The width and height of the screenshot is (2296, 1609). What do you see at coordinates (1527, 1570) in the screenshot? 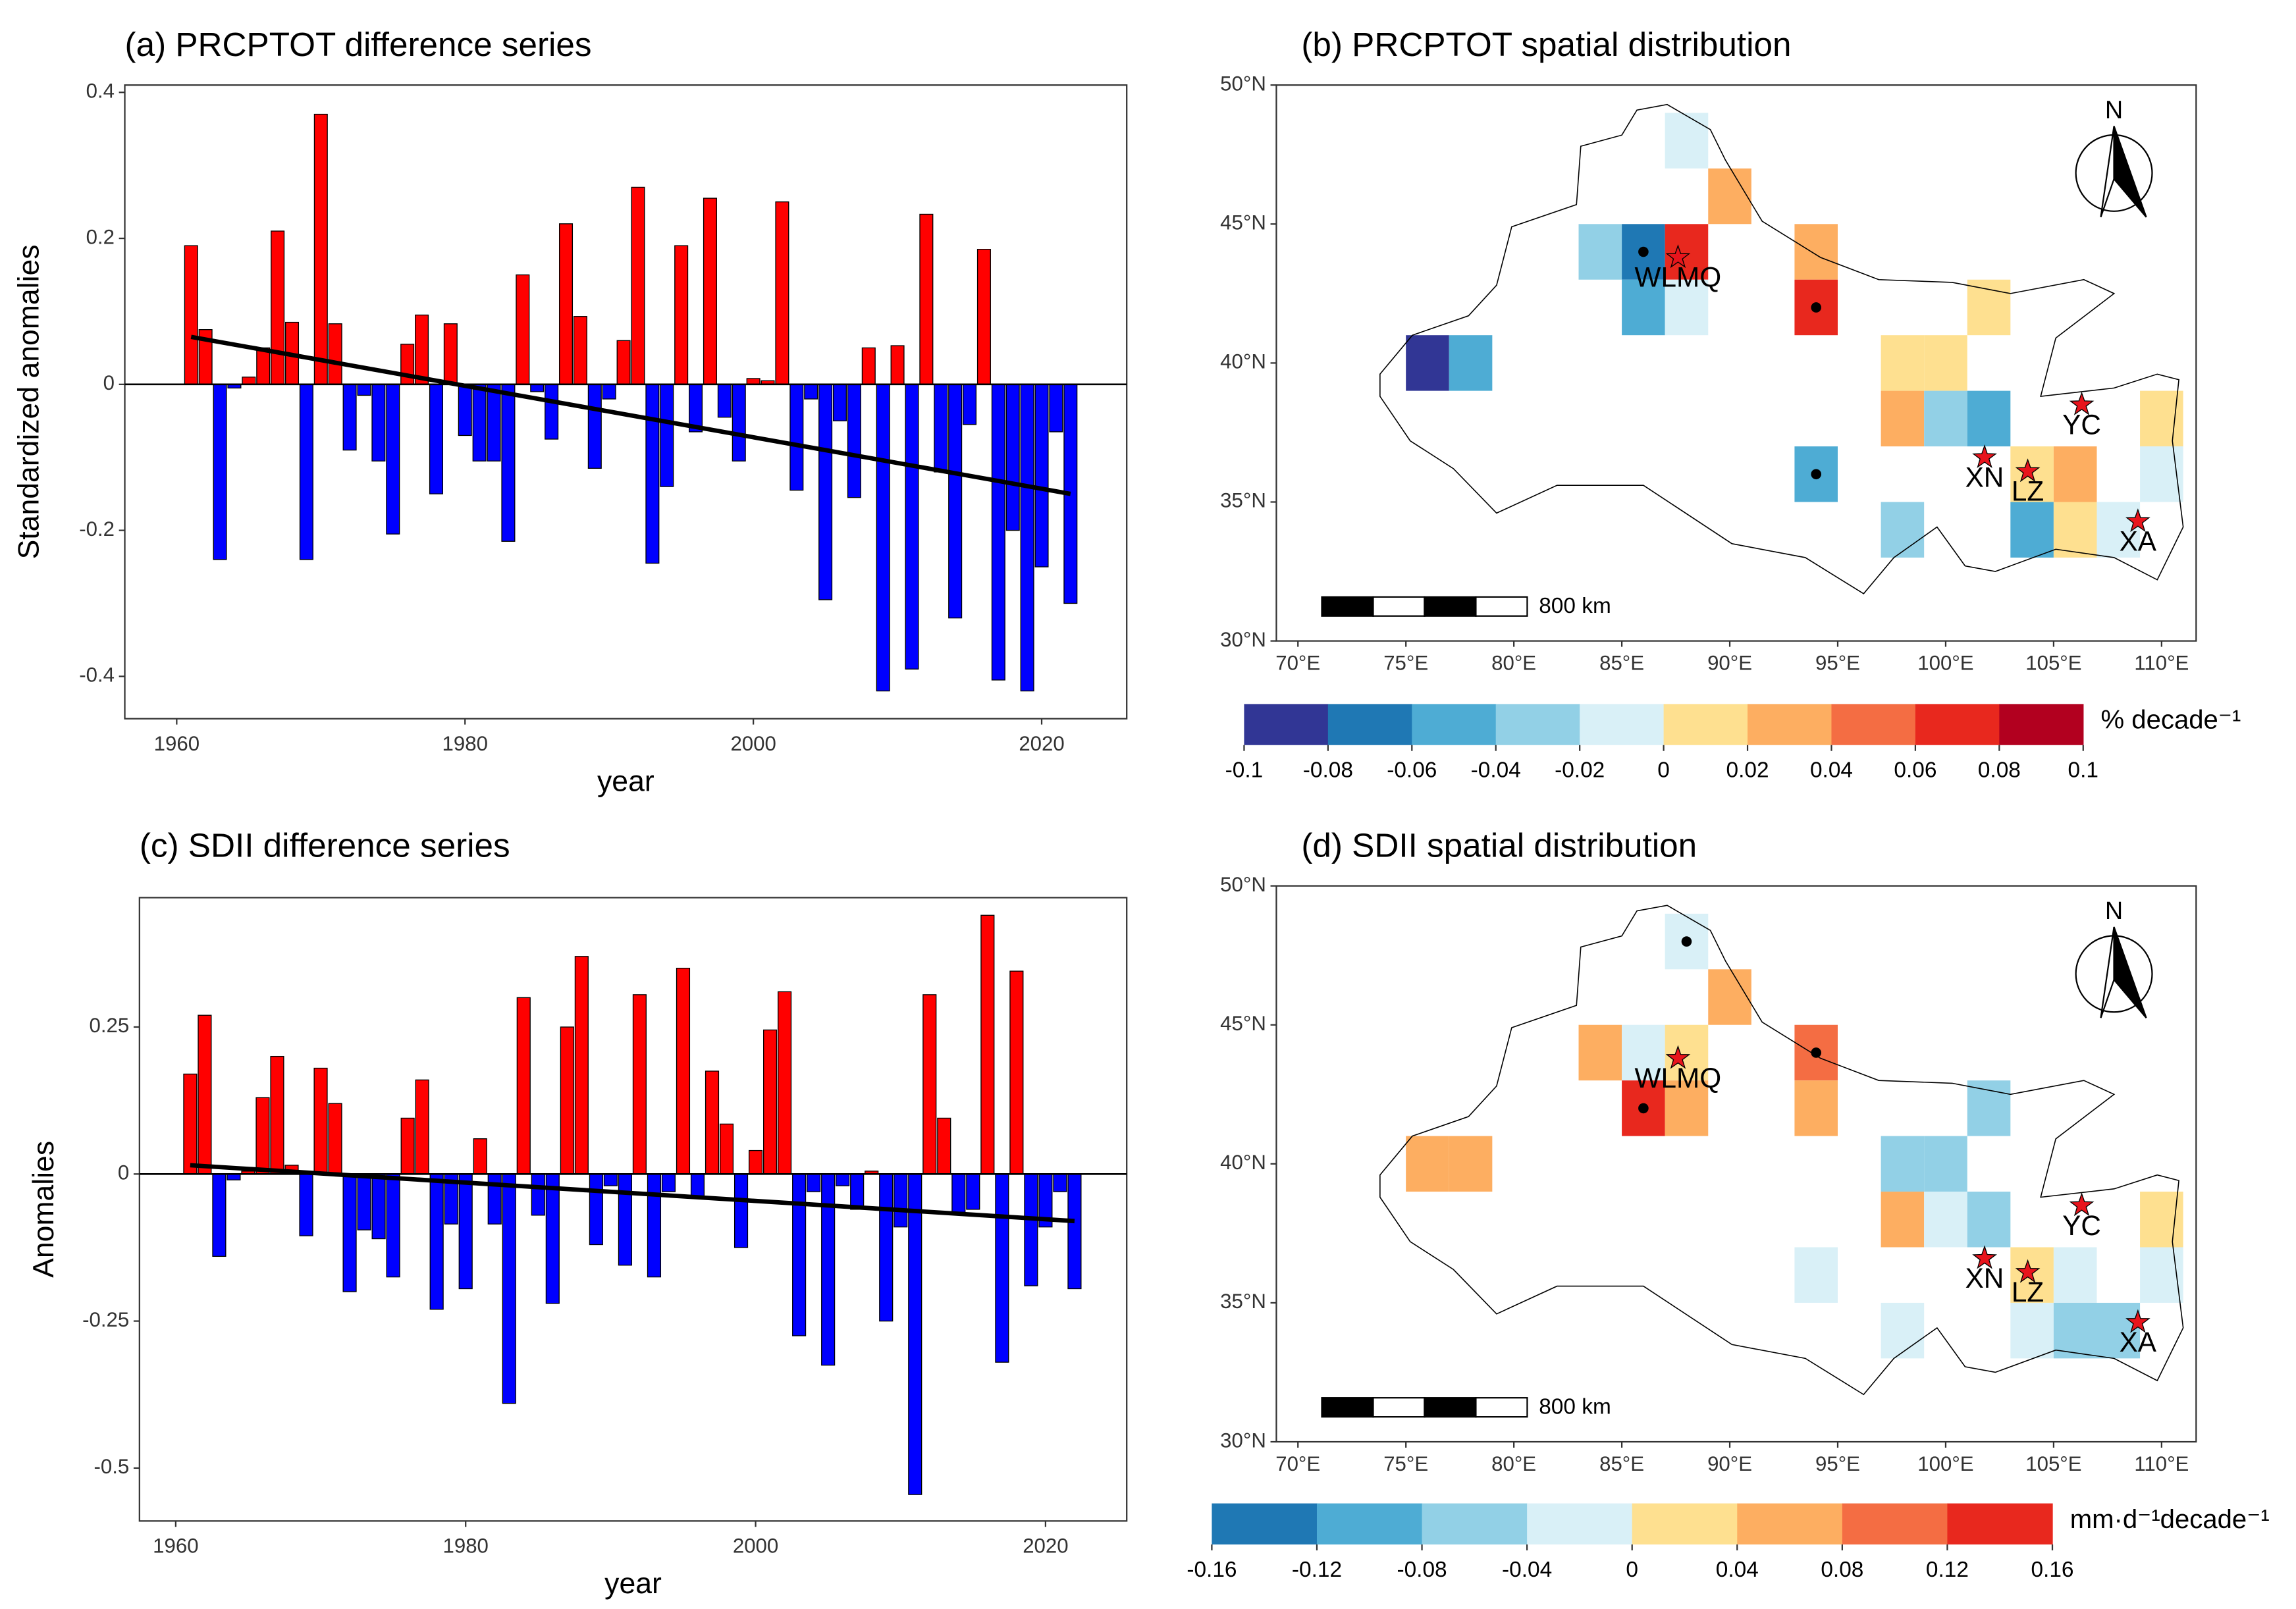
I see `colorbar-tick-label: -0.04` at bounding box center [1527, 1570].